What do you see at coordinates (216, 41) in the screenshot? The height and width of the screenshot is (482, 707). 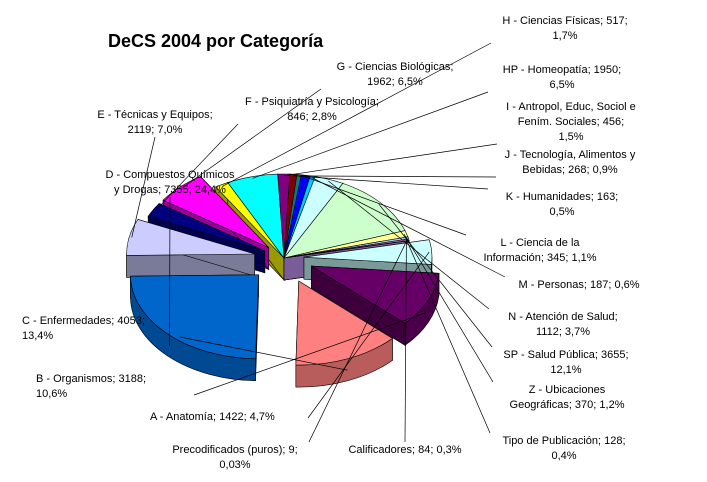 I see `chart-title: DeCS 2004 por Categoría` at bounding box center [216, 41].